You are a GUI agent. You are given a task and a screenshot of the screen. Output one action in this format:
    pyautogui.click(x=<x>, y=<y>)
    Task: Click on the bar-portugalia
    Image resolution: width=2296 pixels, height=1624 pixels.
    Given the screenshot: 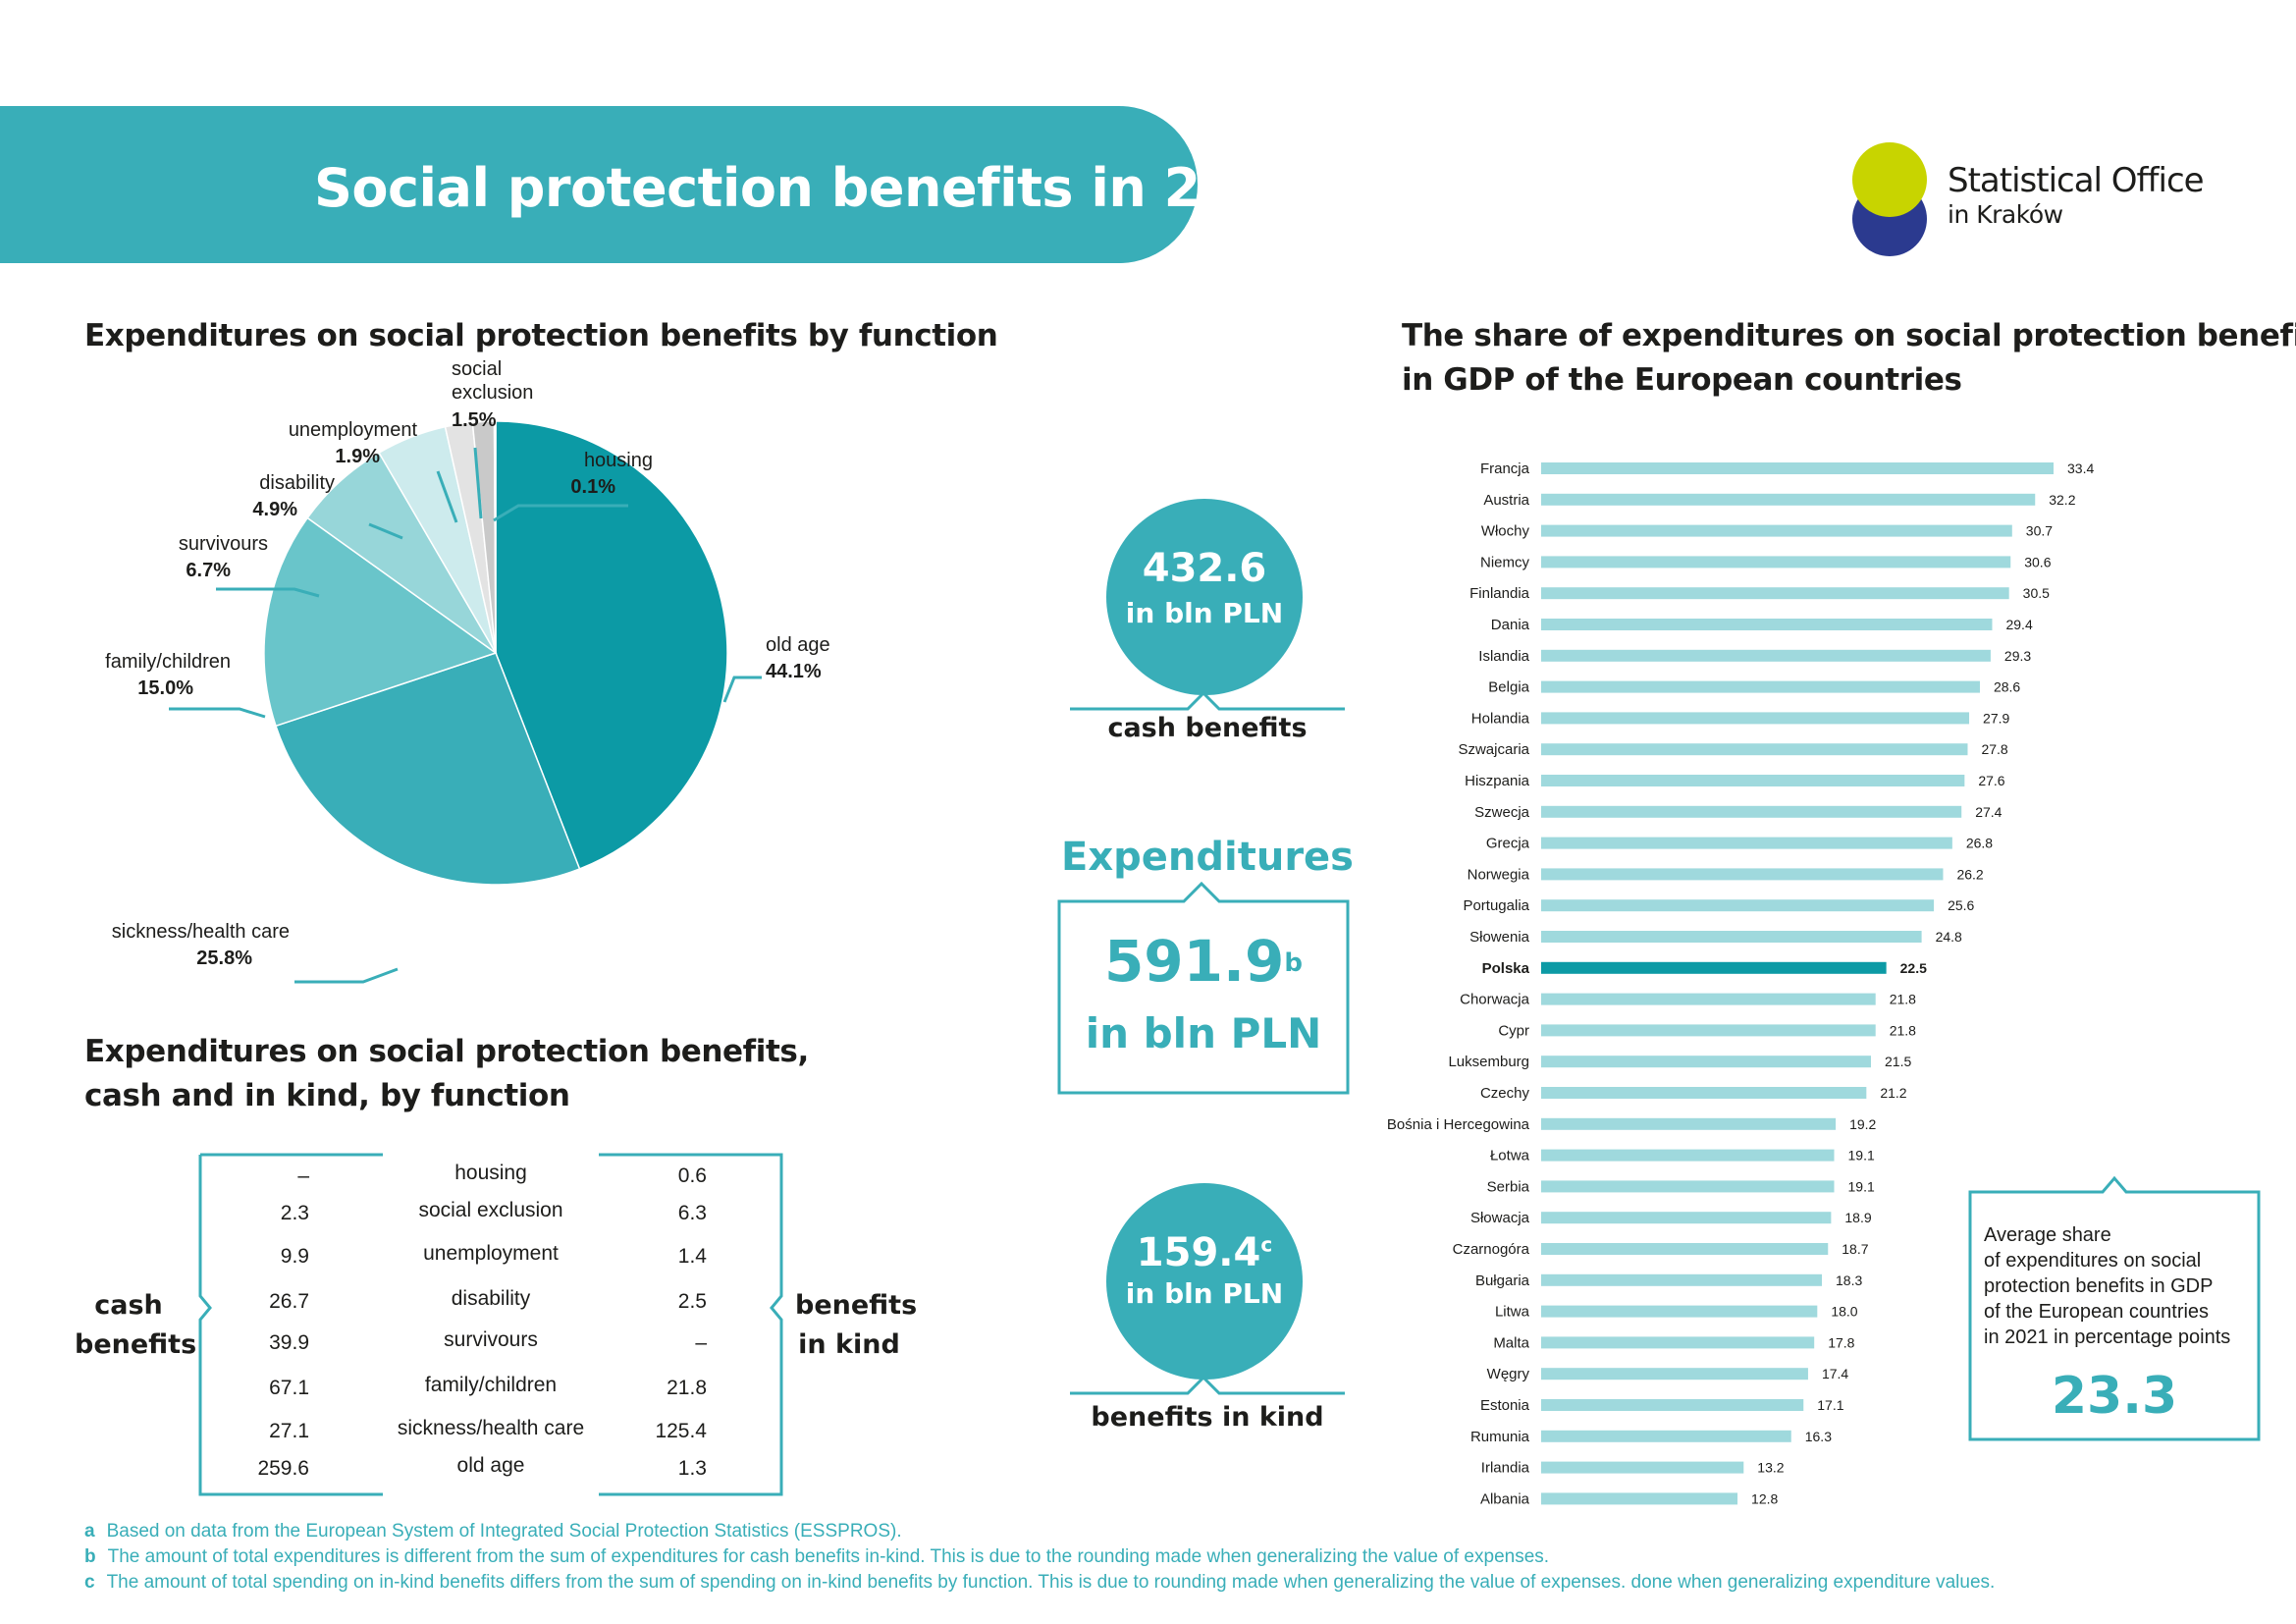 What is the action you would take?
    pyautogui.click(x=1738, y=905)
    